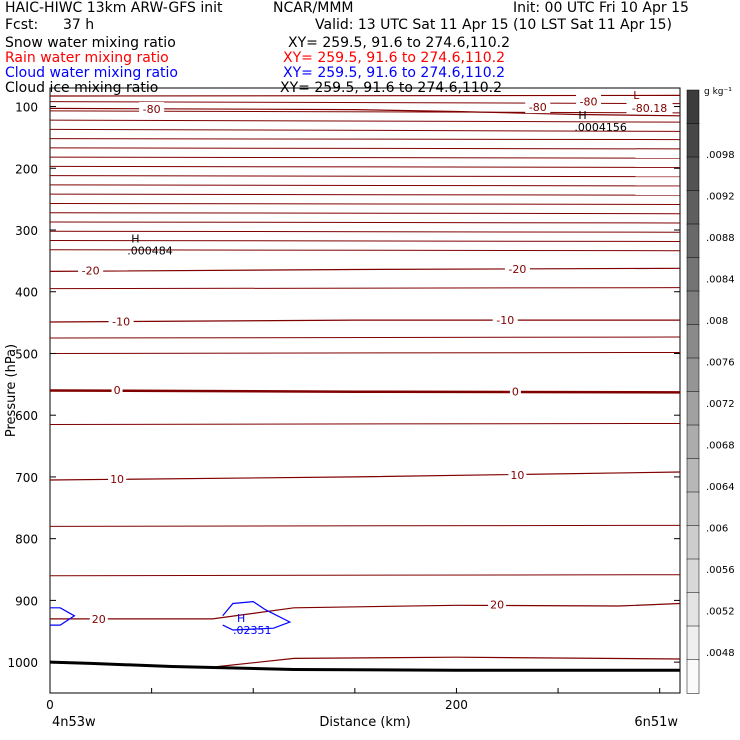 Image resolution: width=740 pixels, height=740 pixels. Describe the element at coordinates (720, 612) in the screenshot. I see `colorbar-label: .0052` at that location.